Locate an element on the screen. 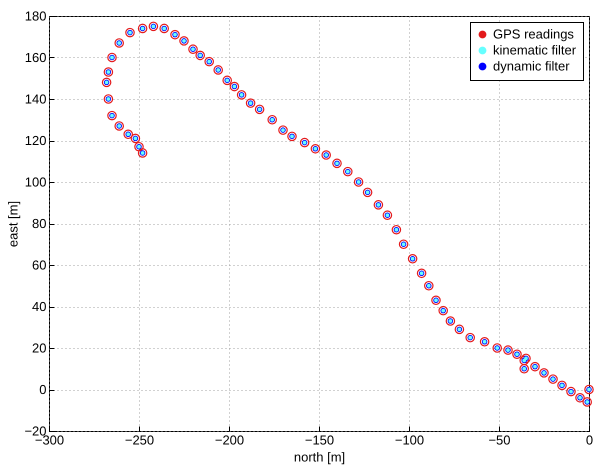 The width and height of the screenshot is (612, 470). legend-label: kinematic filter is located at coordinates (535, 50).